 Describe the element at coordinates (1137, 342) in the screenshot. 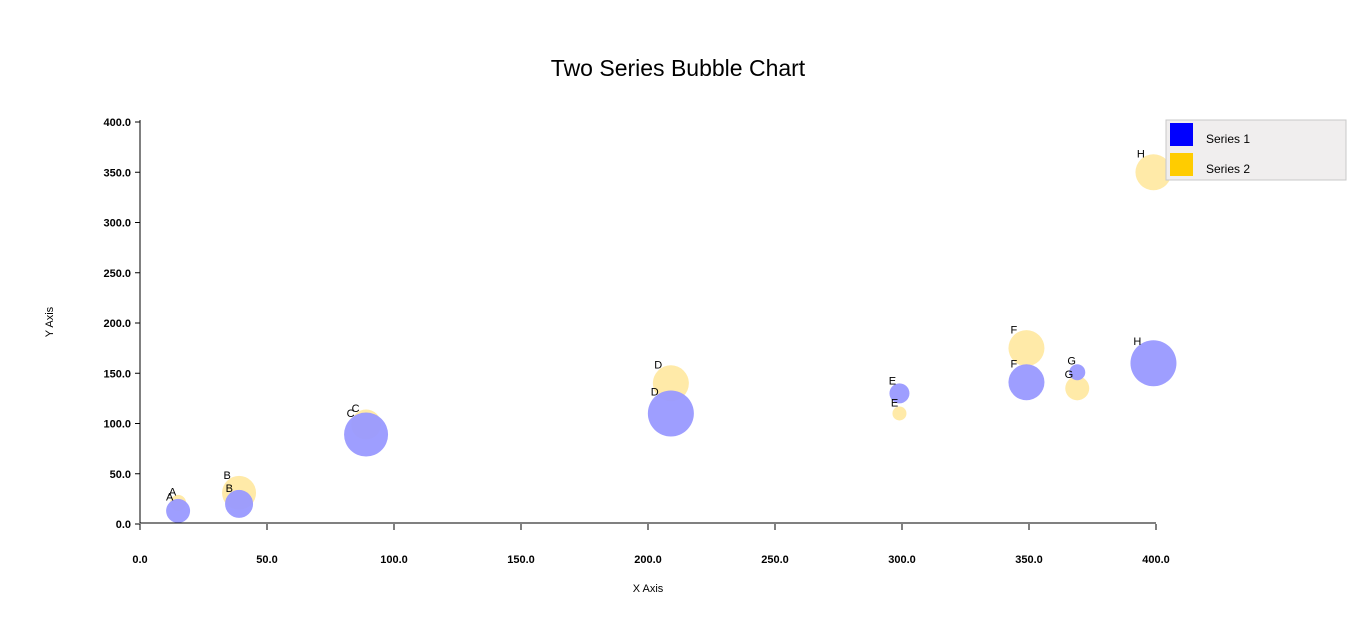

I see `point-label-series-1: H` at that location.